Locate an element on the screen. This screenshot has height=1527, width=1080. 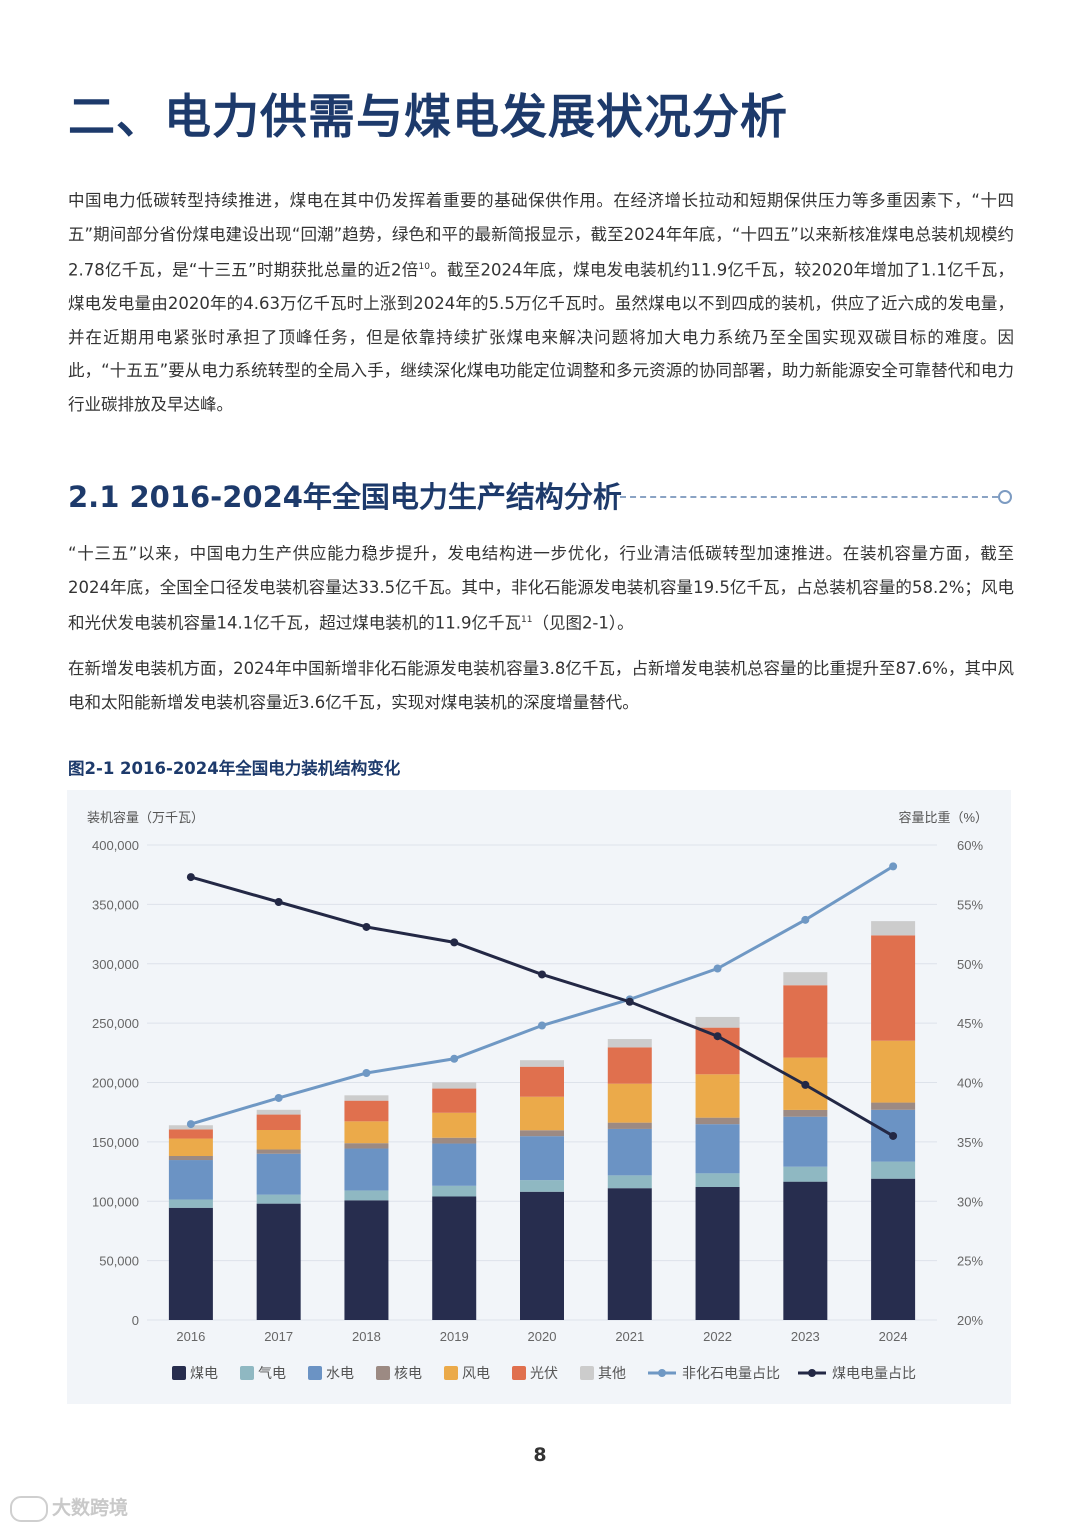
y-tick-label: 250,000 is located at coordinates (115, 1023).